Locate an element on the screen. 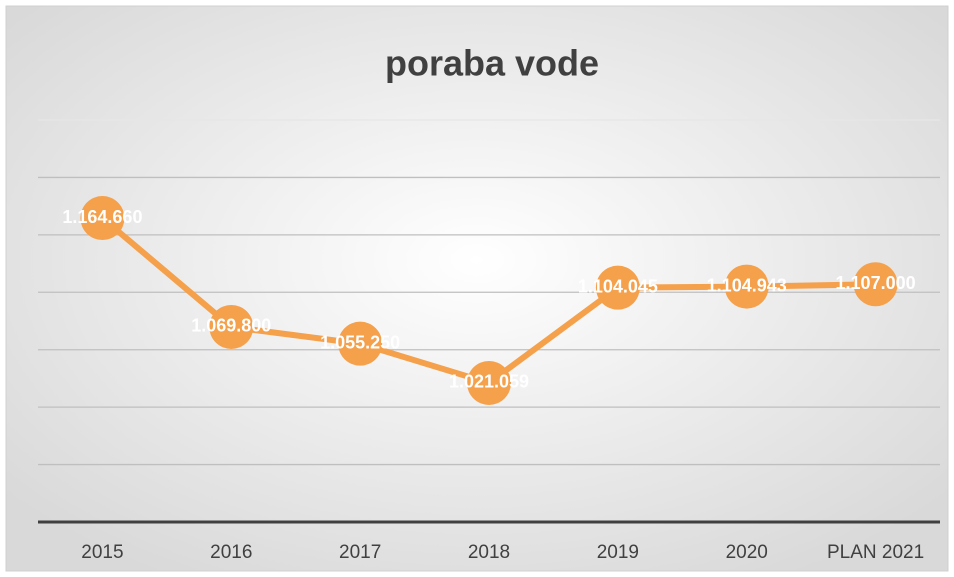  x-tick-label: 2016 is located at coordinates (231, 552).